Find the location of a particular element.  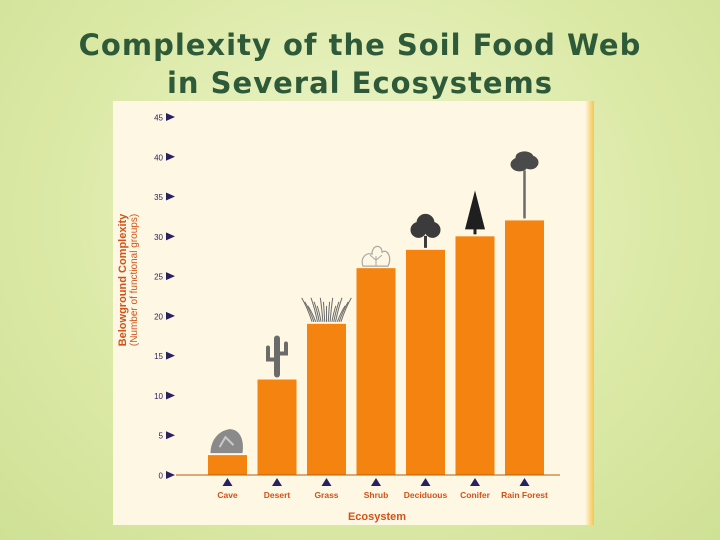

y-tick-label: 5 is located at coordinates (161, 436).